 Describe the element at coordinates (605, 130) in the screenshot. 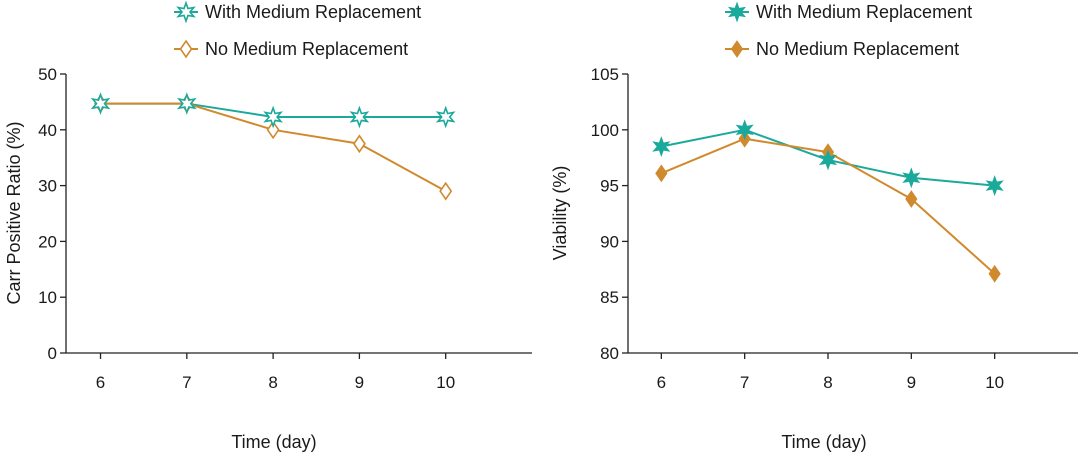

I see `y-tick-label: 100` at that location.